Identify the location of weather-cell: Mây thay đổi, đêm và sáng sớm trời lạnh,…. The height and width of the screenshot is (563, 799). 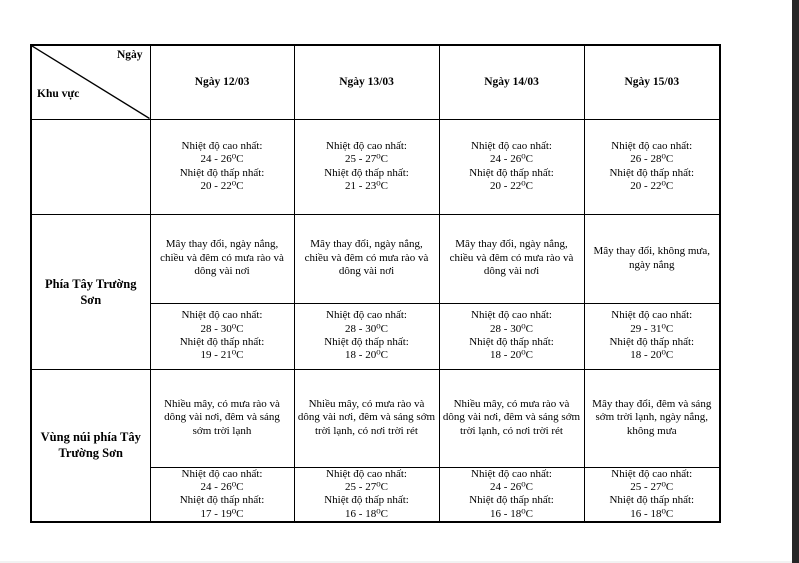
(652, 418).